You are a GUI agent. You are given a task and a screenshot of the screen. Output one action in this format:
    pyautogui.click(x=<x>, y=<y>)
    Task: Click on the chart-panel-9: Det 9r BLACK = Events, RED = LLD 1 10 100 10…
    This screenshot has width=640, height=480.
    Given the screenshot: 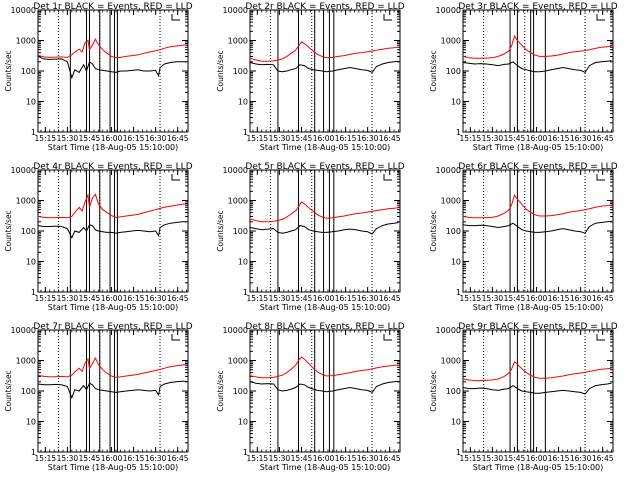 What is the action you would take?
    pyautogui.click(x=523, y=397)
    